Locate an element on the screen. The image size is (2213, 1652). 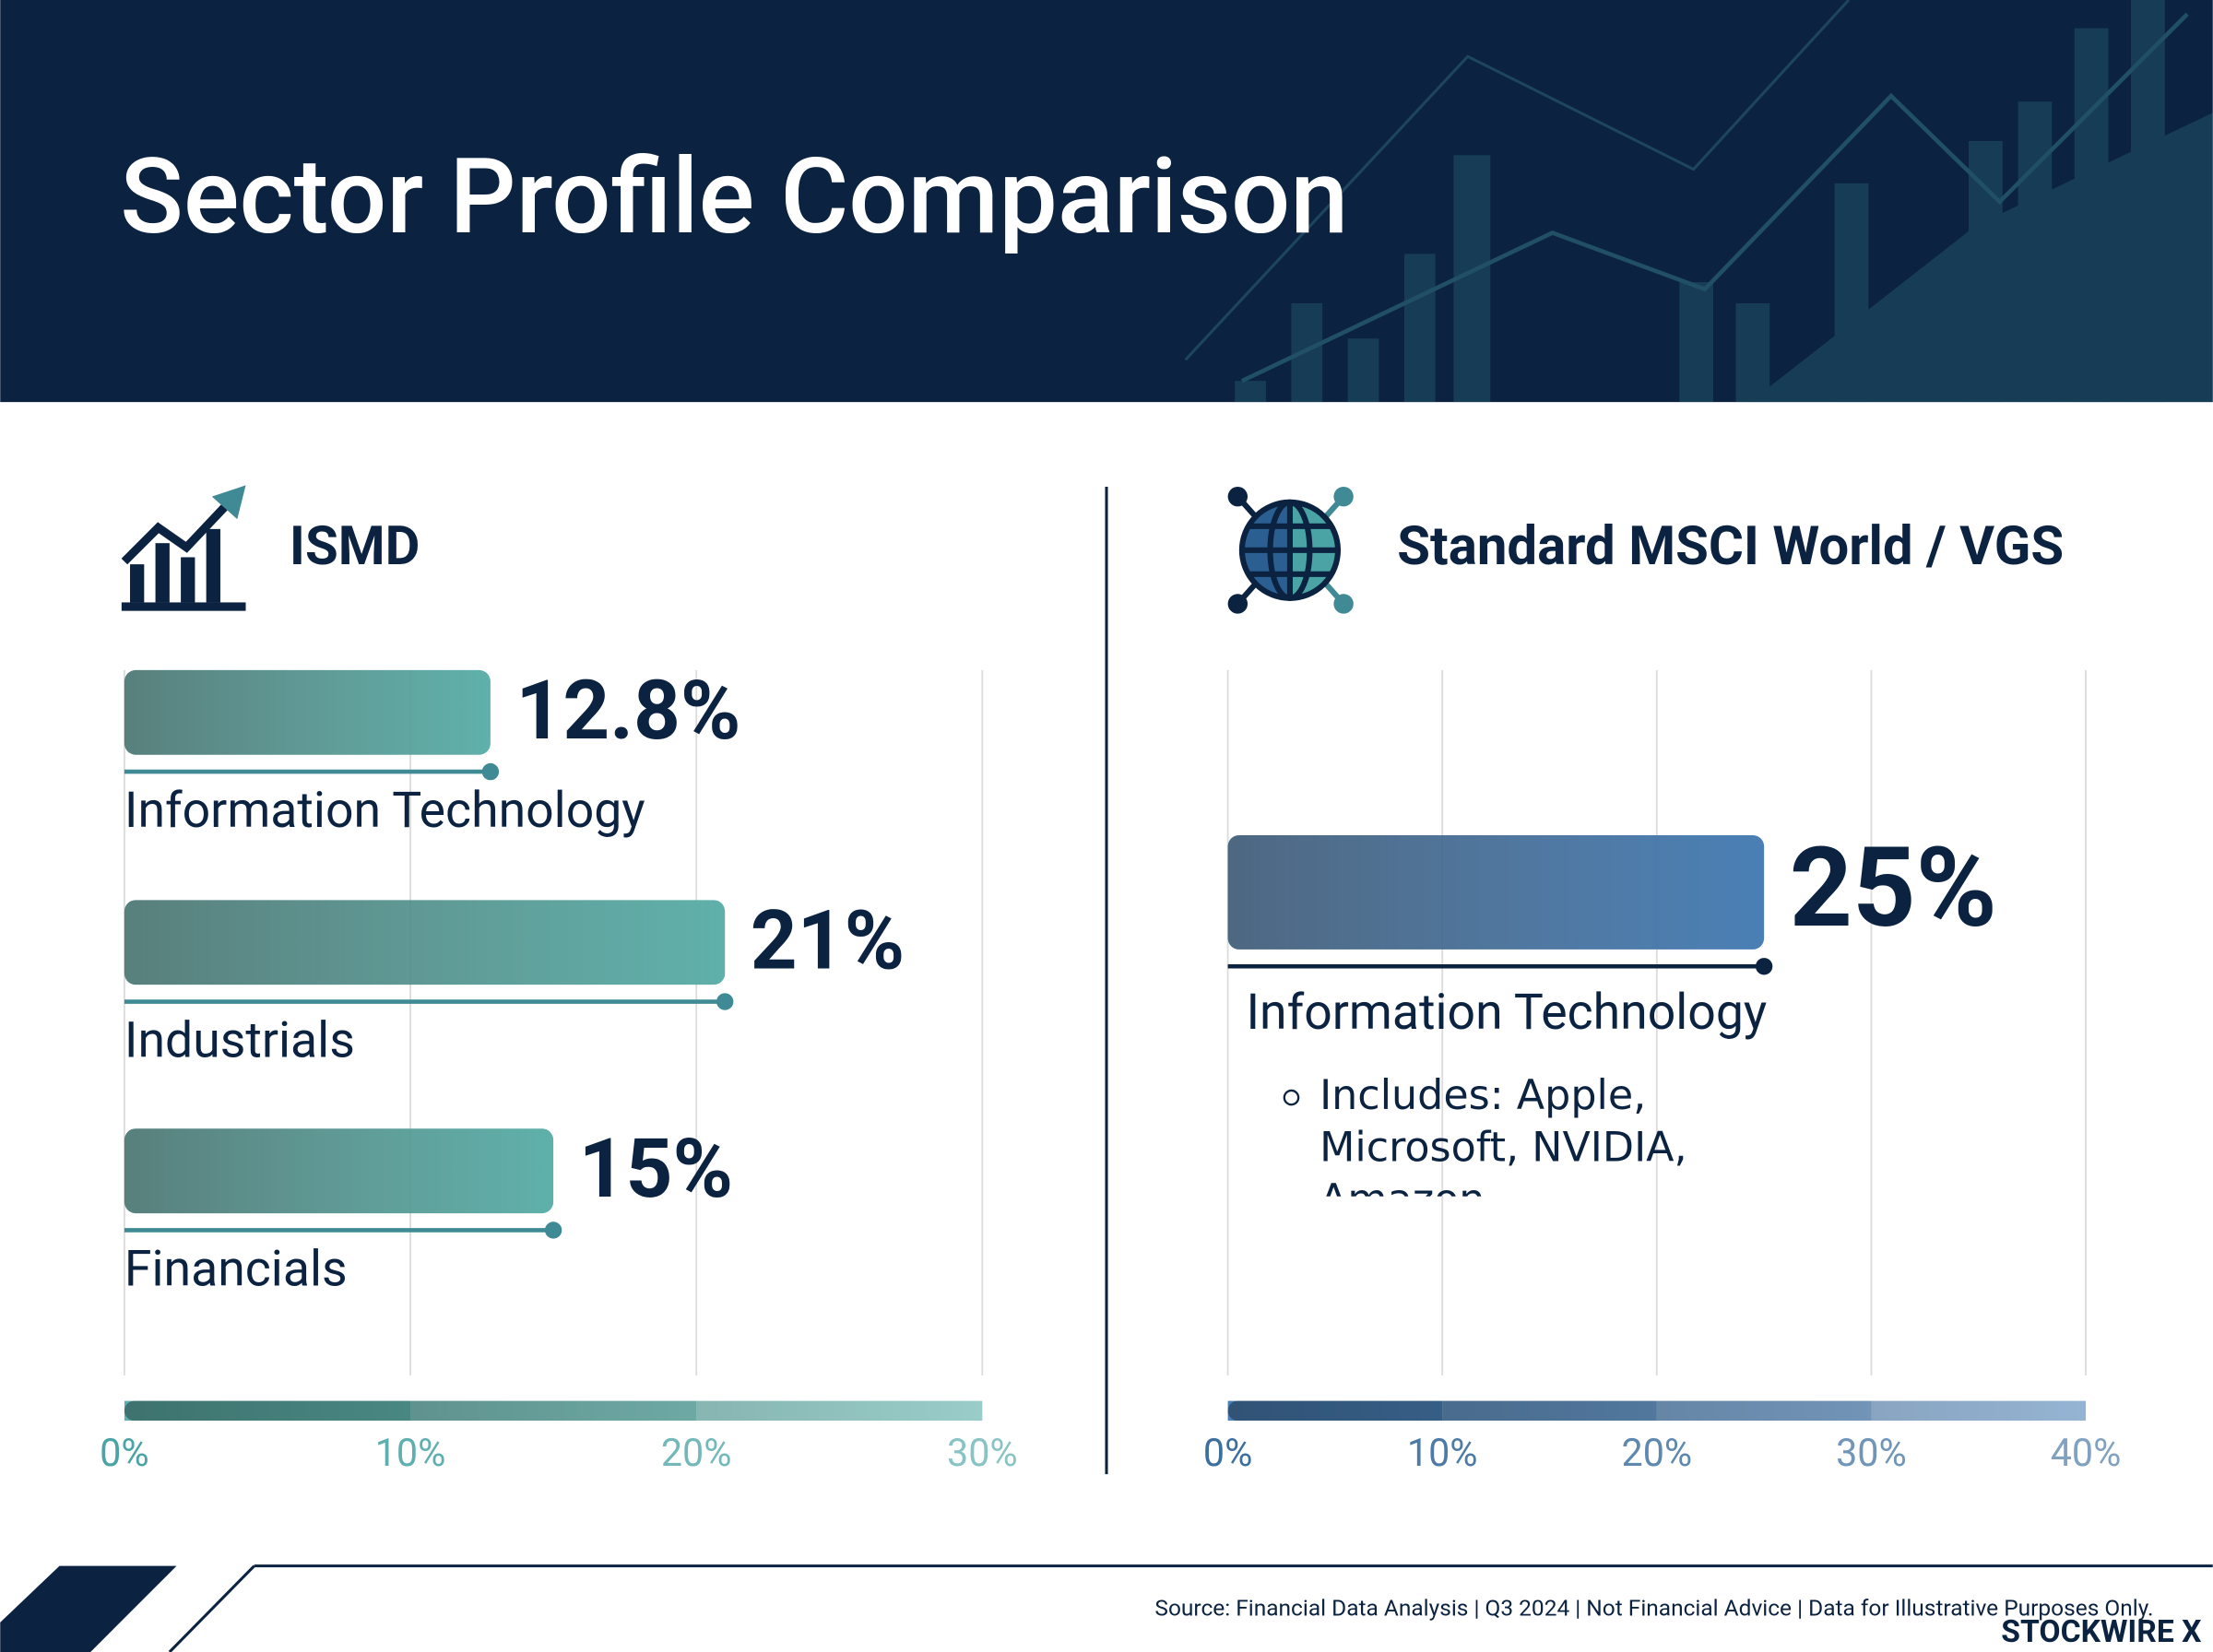
header-decoration is located at coordinates (1698, 201).